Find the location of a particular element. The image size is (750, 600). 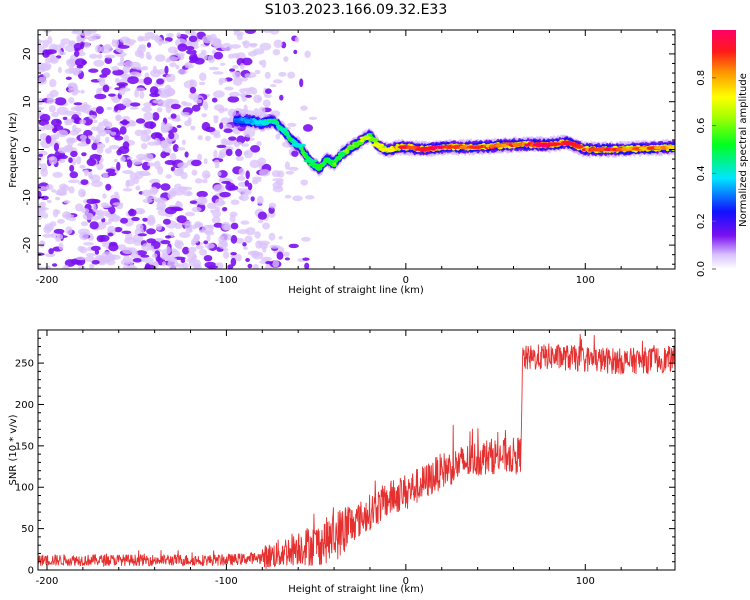

y-tick-label: -20 is located at coordinates (27, 245).